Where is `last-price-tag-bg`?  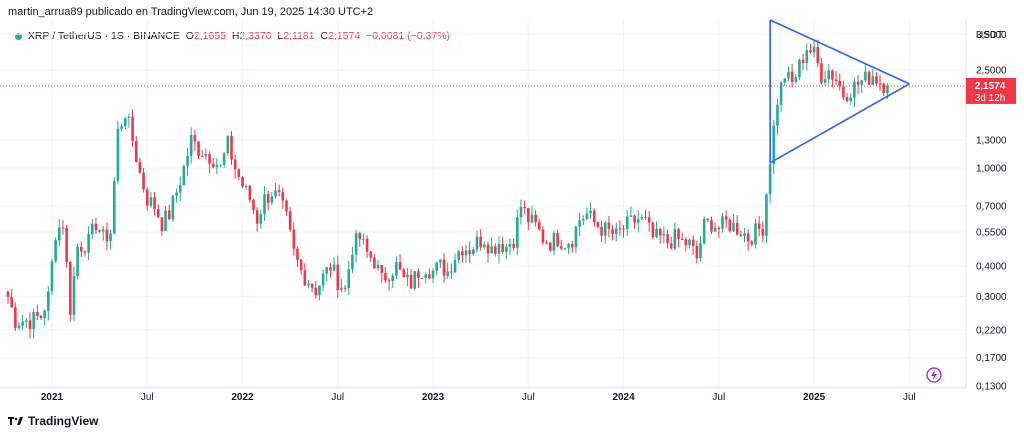 last-price-tag-bg is located at coordinates (991, 90).